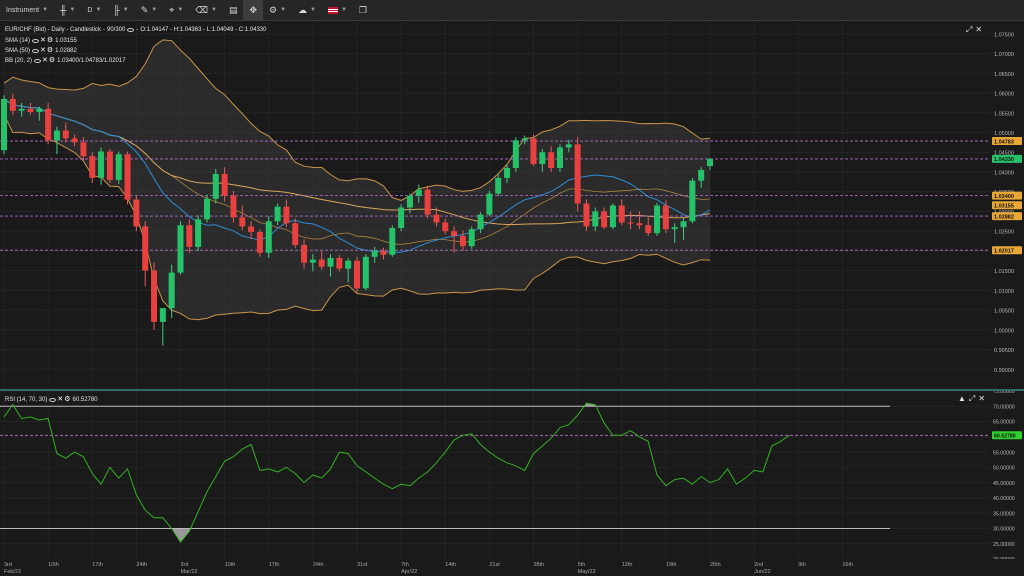  I want to click on delete-menu: ⌫ ▼, so click(206, 10).